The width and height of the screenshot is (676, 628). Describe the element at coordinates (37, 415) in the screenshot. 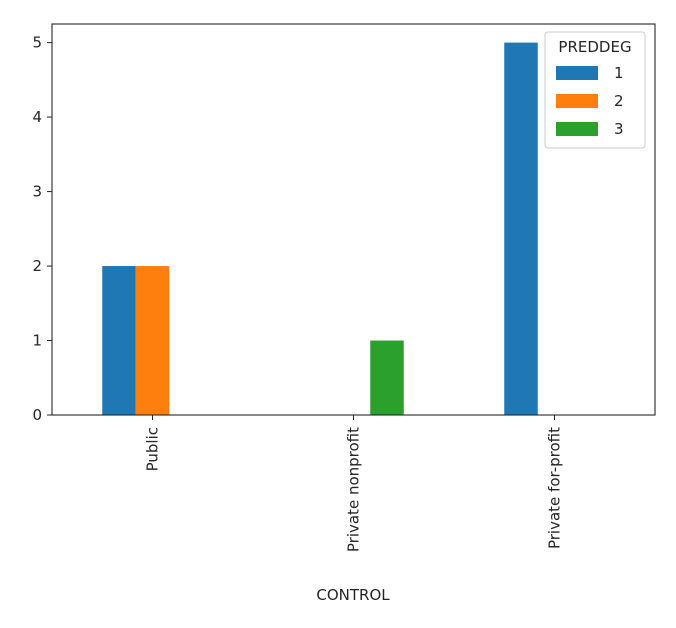

I see `y-tick-label: 0` at that location.